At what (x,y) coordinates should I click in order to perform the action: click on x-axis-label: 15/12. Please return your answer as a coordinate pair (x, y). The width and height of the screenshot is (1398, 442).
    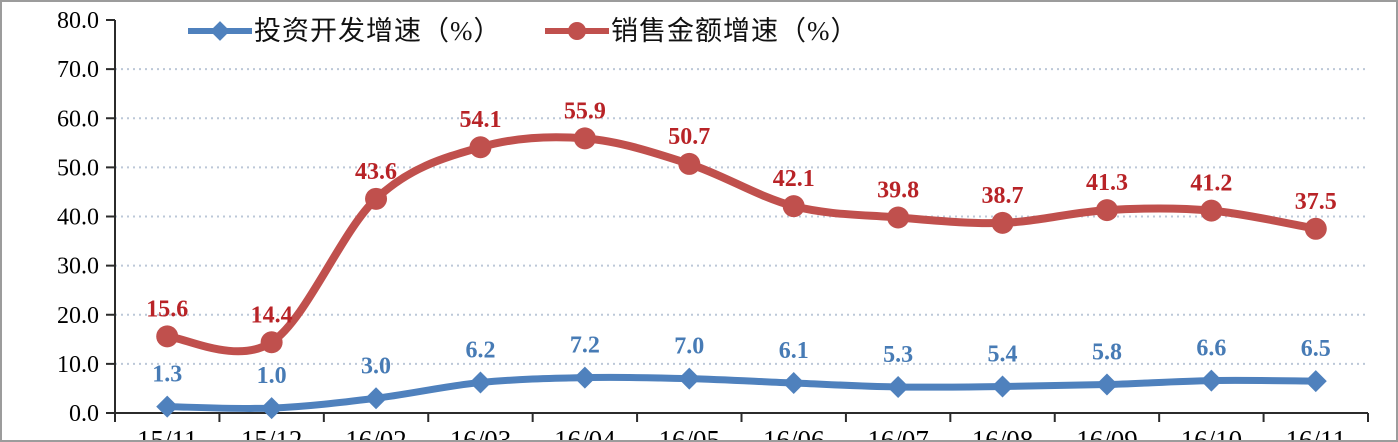
    Looking at the image, I should click on (272, 433).